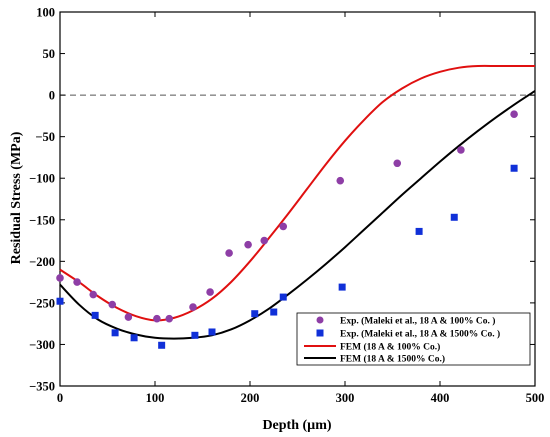 The height and width of the screenshot is (437, 550). I want to click on y-tick-label: −150, so click(42, 220).